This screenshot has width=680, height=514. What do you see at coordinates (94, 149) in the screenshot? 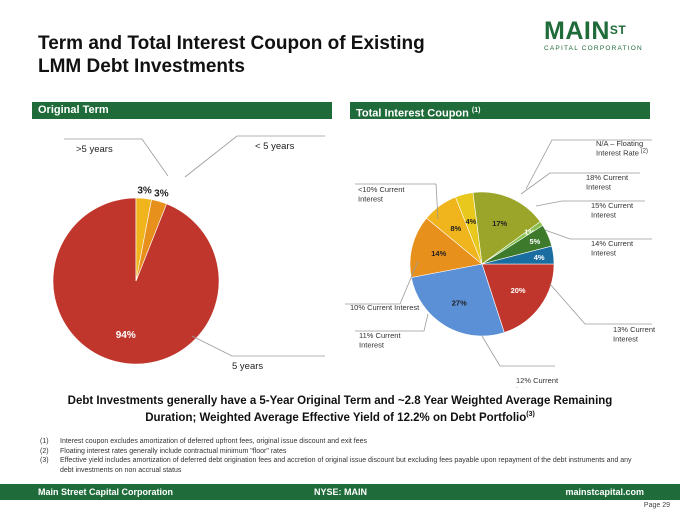
I see `category-label-5-years: >5 years` at bounding box center [94, 149].